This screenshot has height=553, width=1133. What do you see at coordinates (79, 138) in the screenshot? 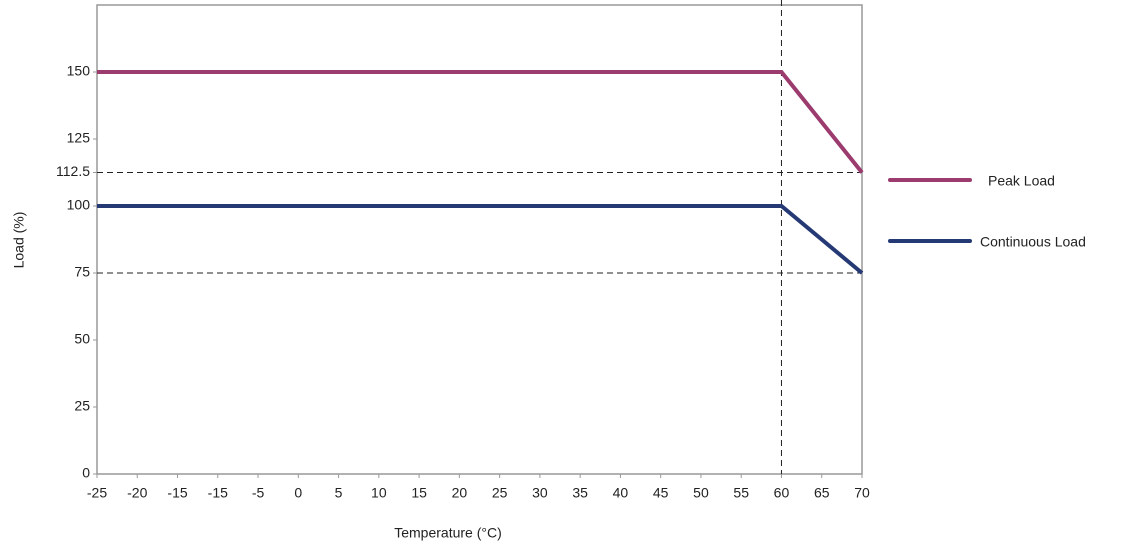
I see `y-tick-label: 125` at bounding box center [79, 138].